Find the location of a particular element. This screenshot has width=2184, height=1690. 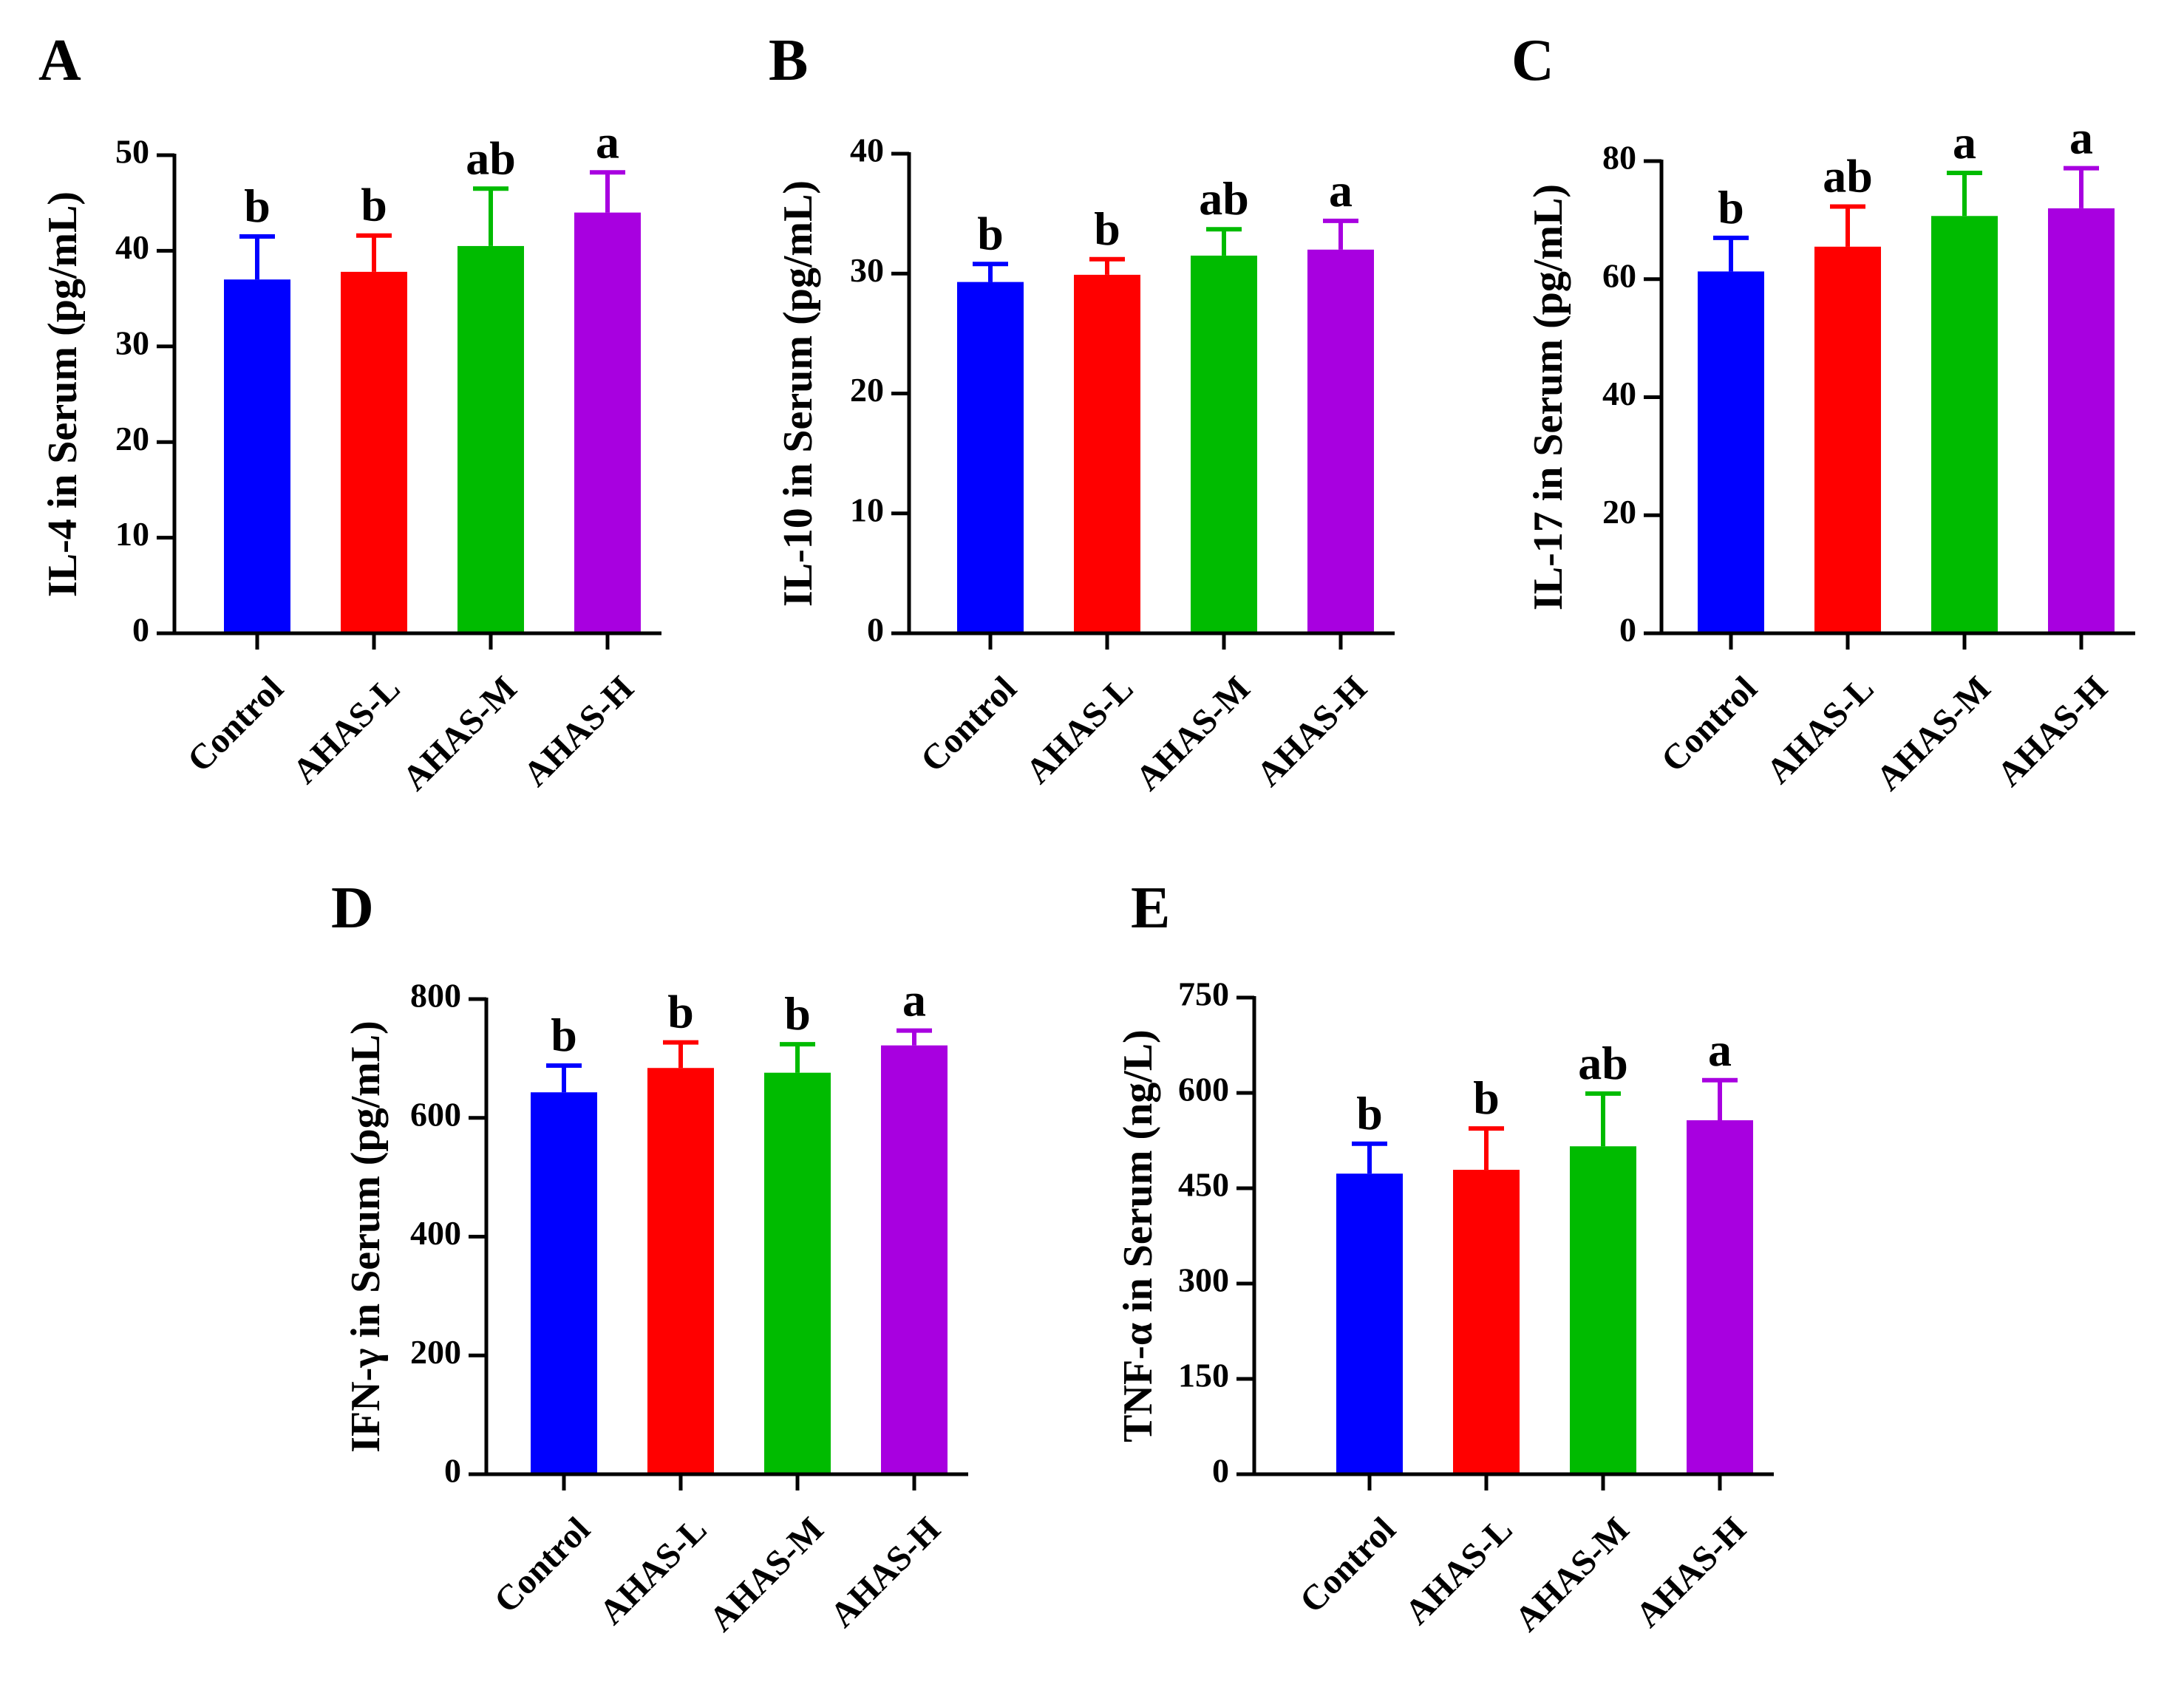

y-tick-label: 400 is located at coordinates (435, 1233).